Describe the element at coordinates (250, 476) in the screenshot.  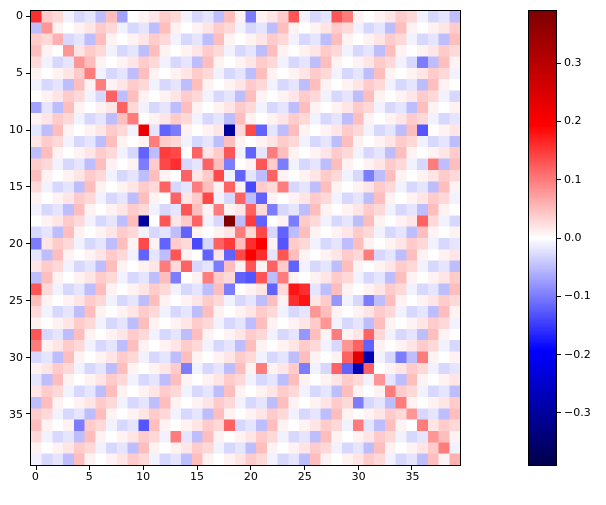
I see `x-tick-label: 20` at that location.